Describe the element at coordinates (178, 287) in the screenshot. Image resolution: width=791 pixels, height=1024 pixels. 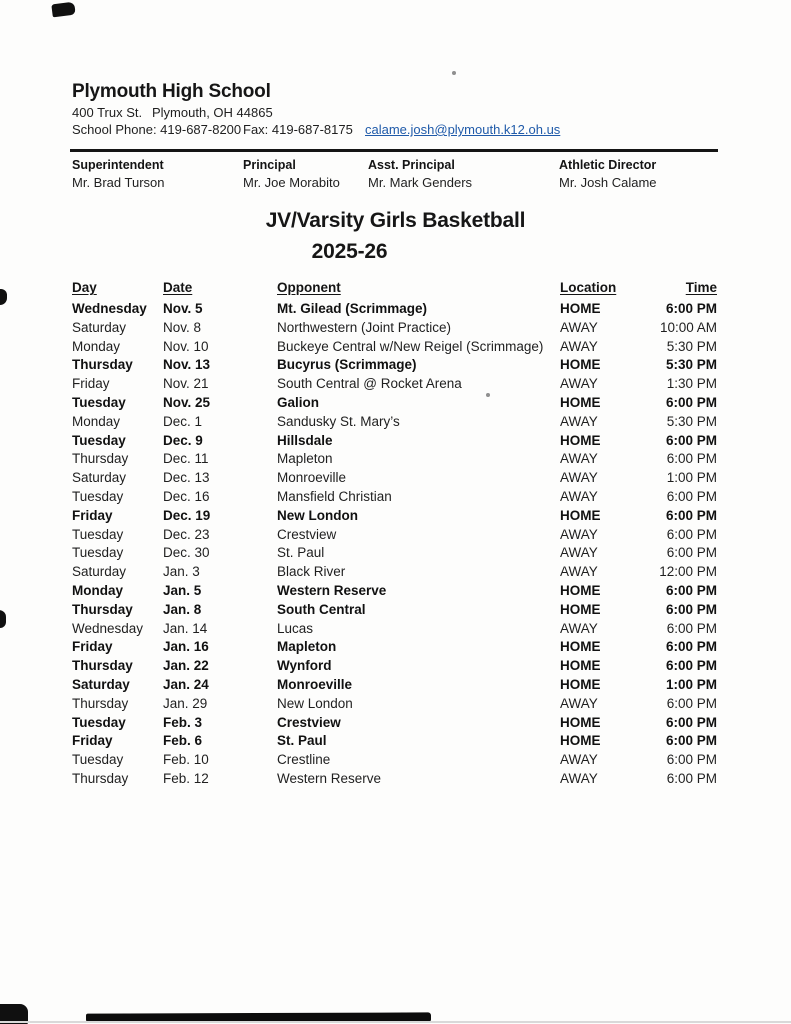
I see `column-header-date: Date` at that location.